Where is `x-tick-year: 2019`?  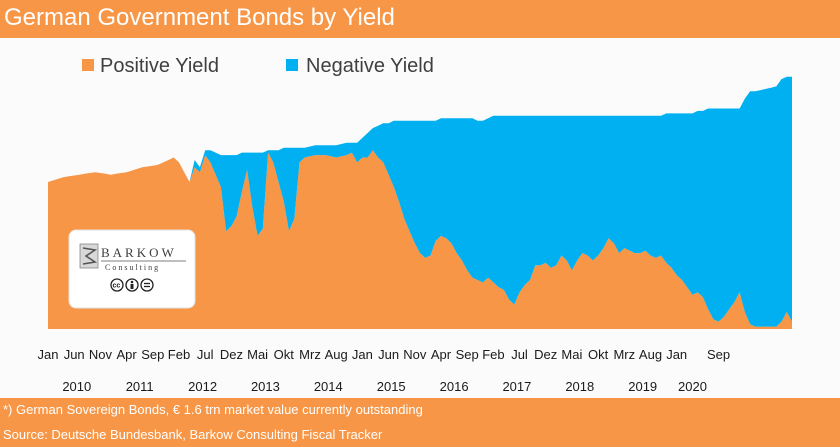 x-tick-year: 2019 is located at coordinates (642, 386).